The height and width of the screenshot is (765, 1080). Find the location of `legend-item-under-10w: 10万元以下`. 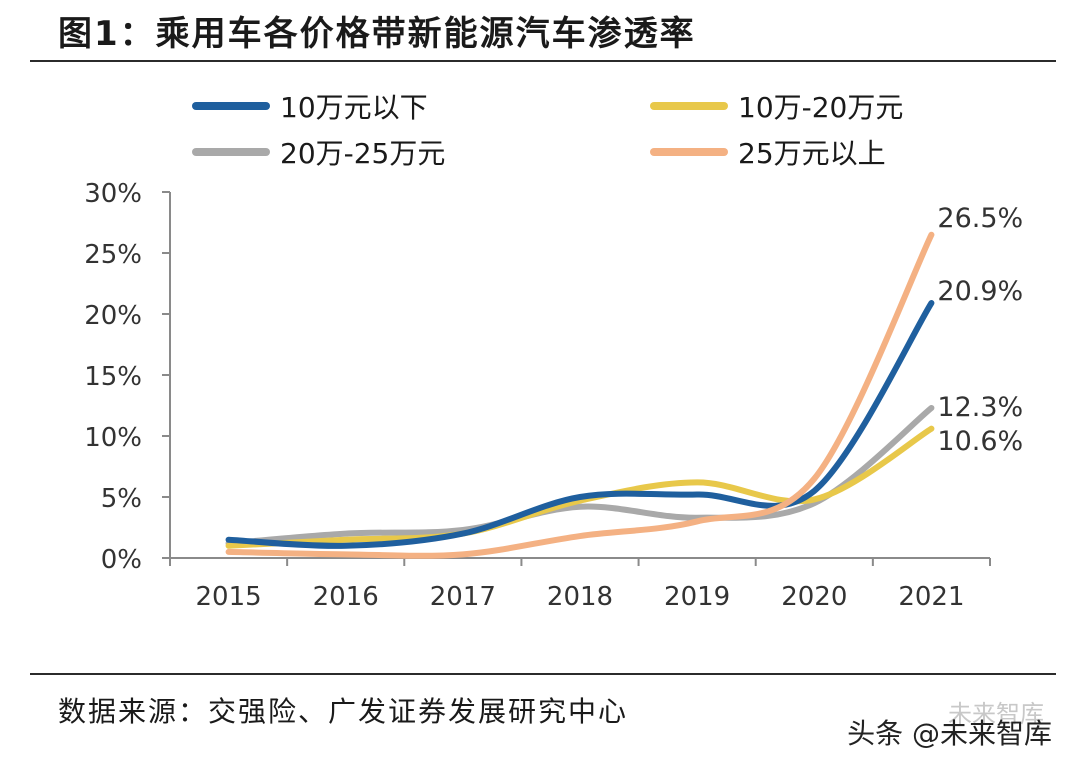

legend-item-under-10w: 10万元以下 is located at coordinates (310, 106).